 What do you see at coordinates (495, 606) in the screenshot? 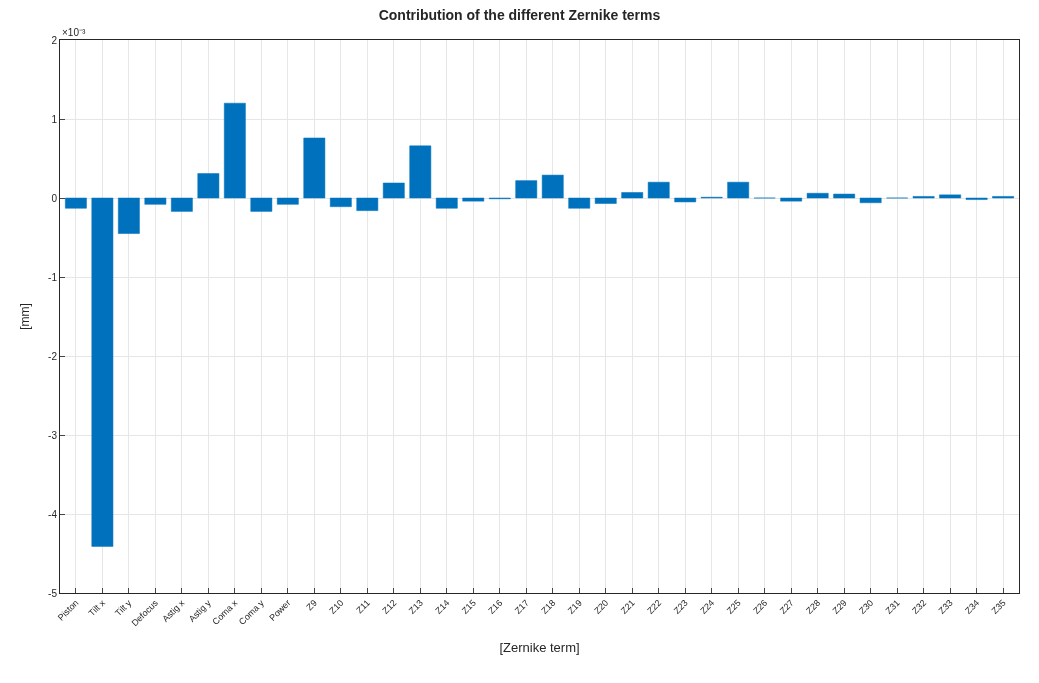
I see `x-tick-label: Z16` at bounding box center [495, 606].